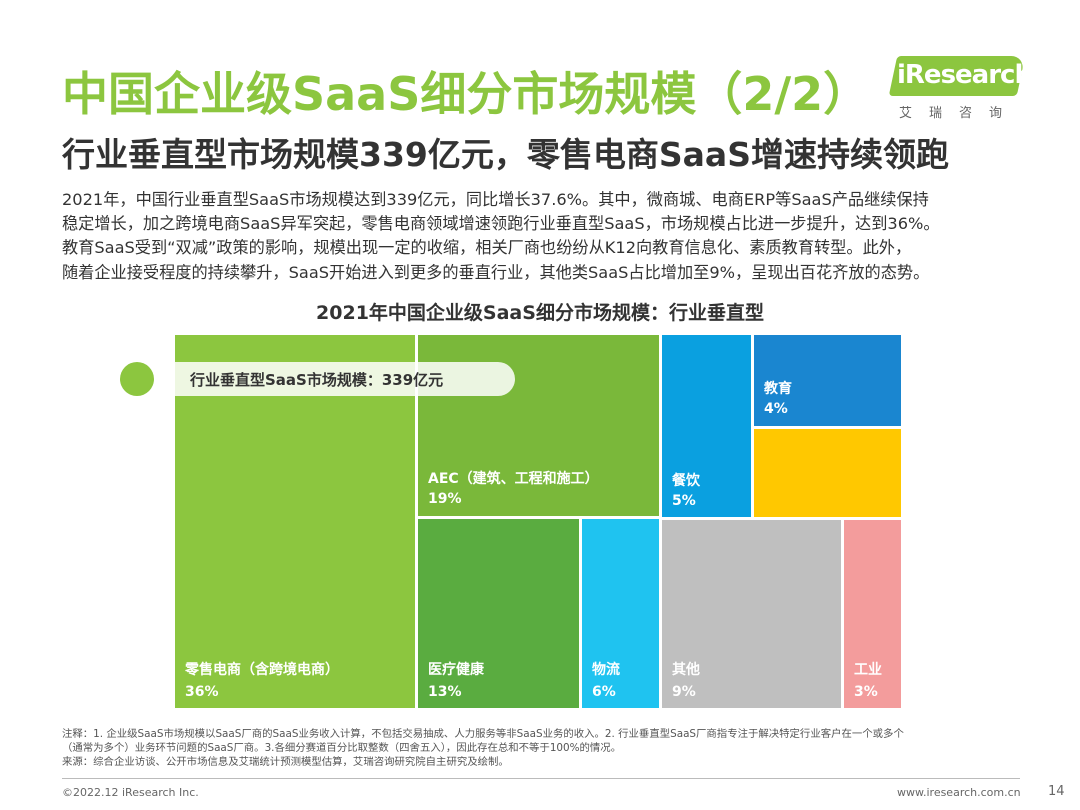 The height and width of the screenshot is (810, 1080). I want to click on treemap-value-label: 6%, so click(604, 692).